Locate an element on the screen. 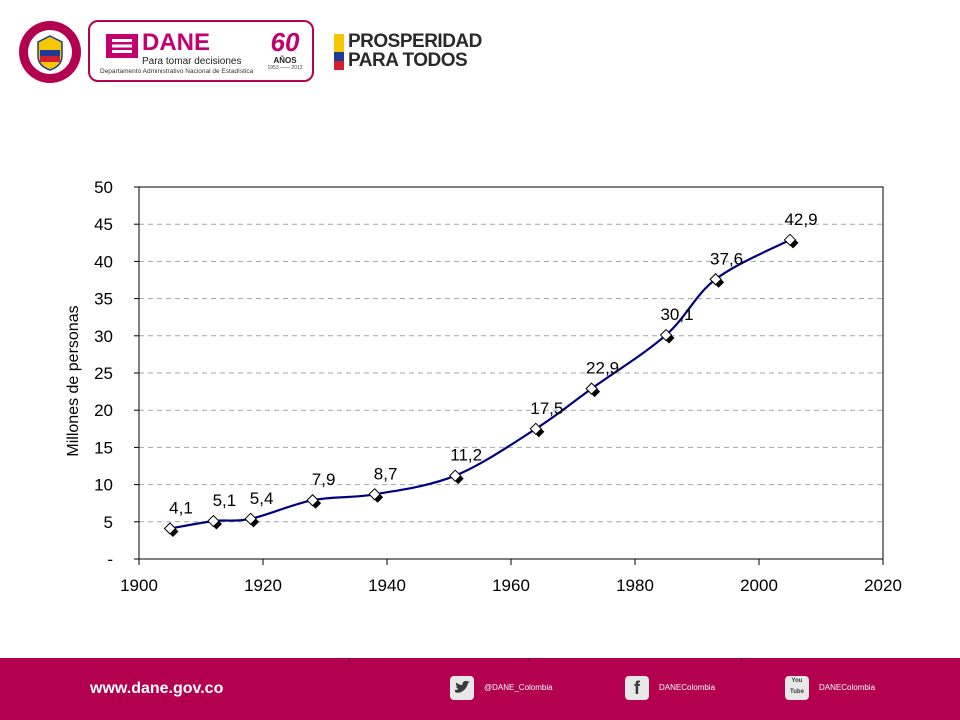 This screenshot has height=720, width=960. x-tick-label: 2020 is located at coordinates (883, 585).